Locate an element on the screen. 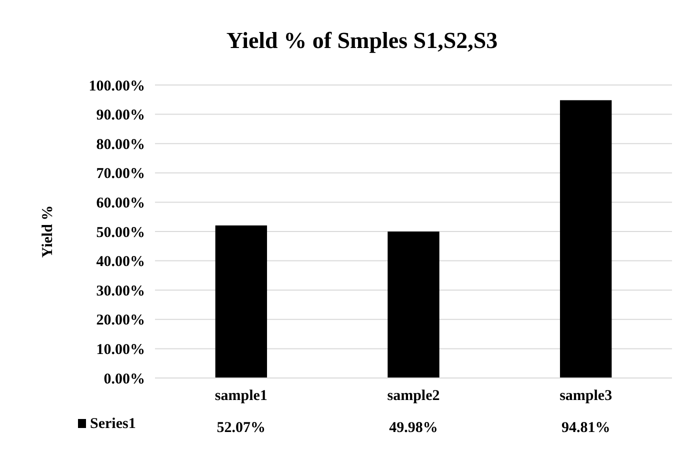  legend-label: Series1 is located at coordinates (113, 424).